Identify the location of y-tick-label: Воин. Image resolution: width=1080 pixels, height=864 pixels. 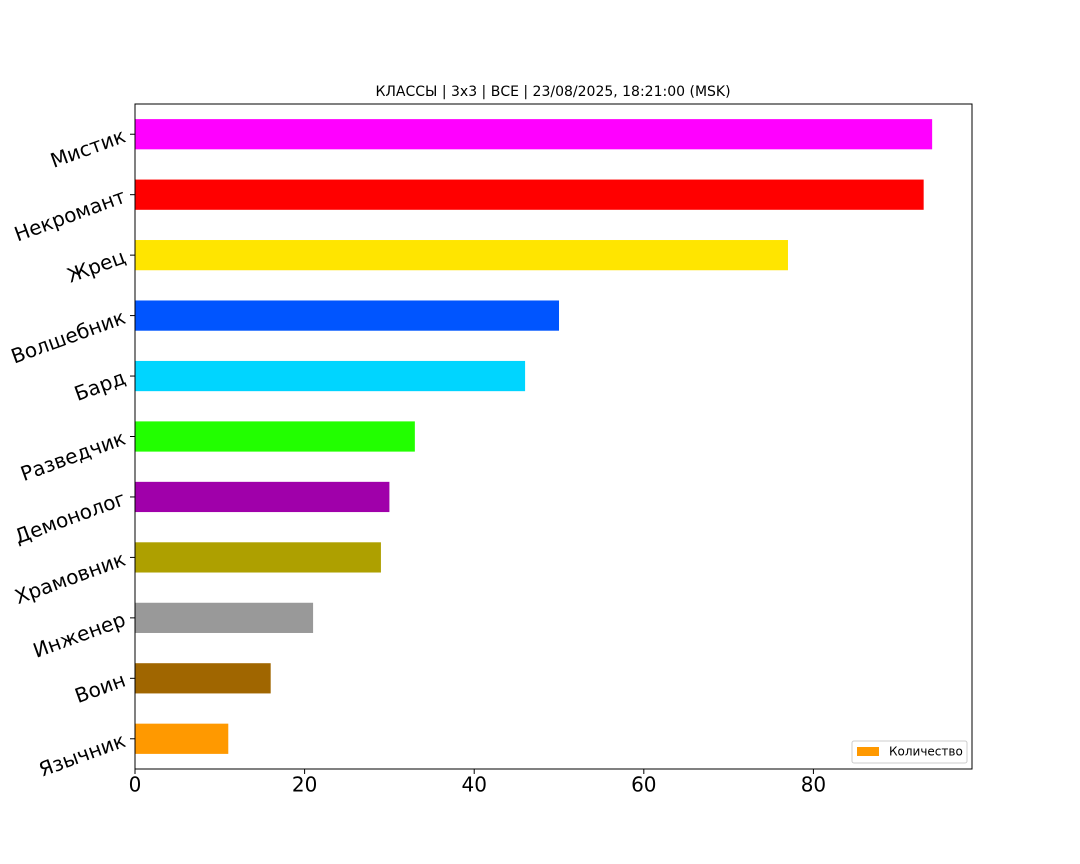
(99, 688).